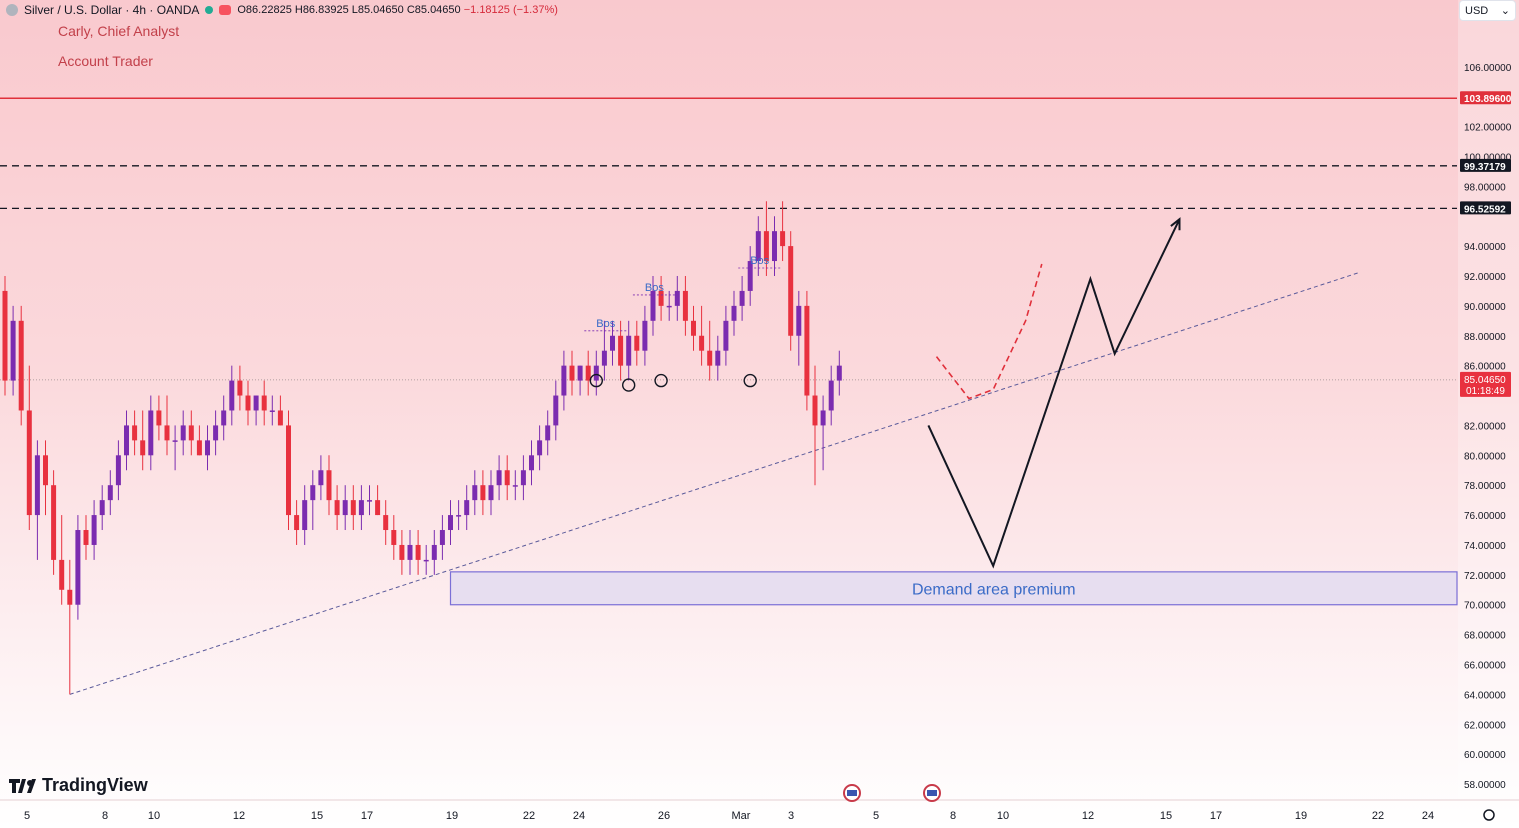 The image size is (1519, 828). What do you see at coordinates (1489, 815) in the screenshot?
I see `gear-icon` at bounding box center [1489, 815].